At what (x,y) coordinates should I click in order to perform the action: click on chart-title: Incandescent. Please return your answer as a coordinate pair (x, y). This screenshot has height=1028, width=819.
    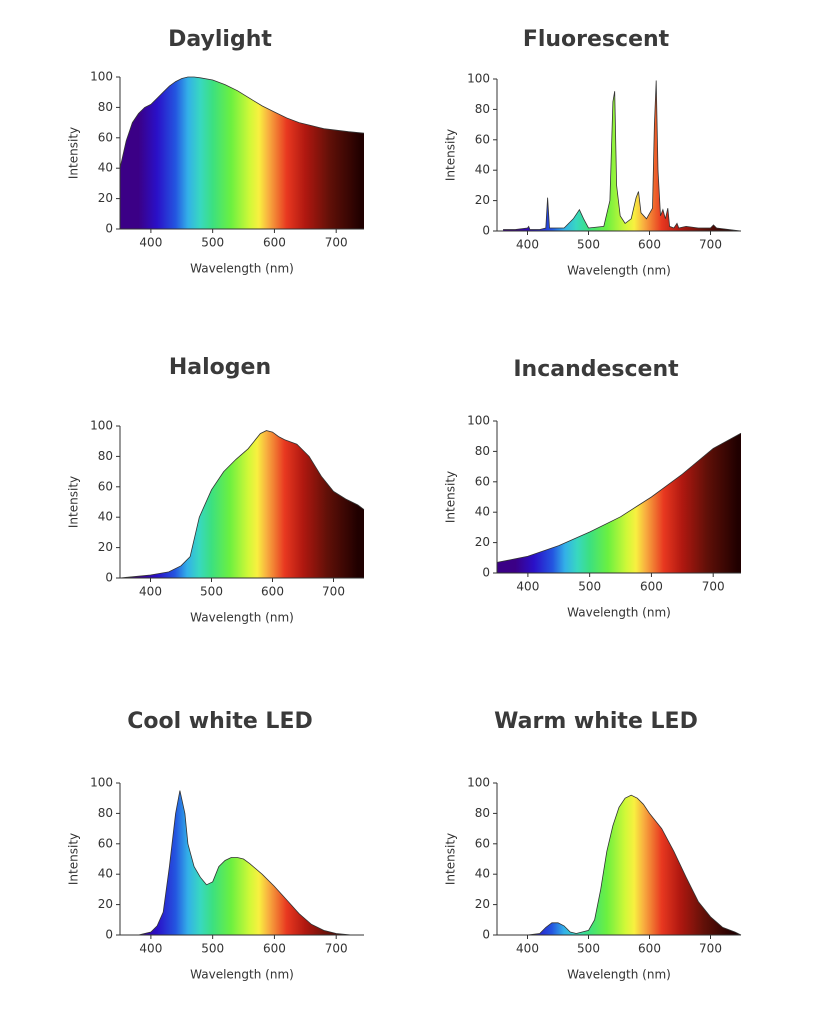
    Looking at the image, I should click on (596, 369).